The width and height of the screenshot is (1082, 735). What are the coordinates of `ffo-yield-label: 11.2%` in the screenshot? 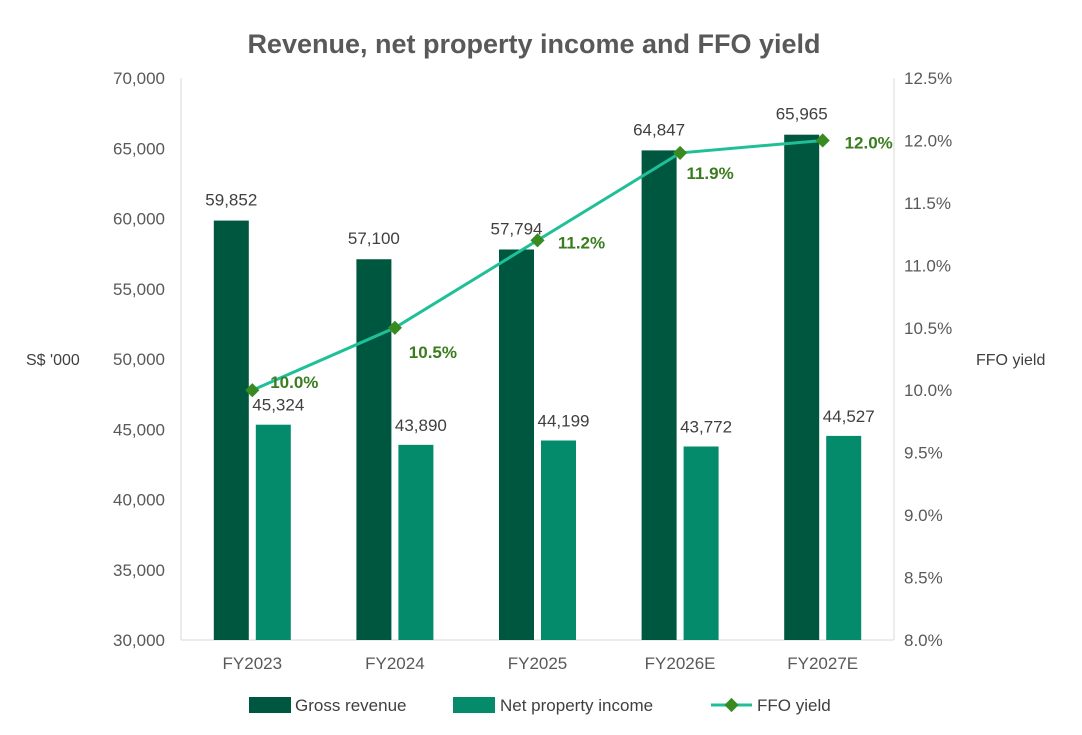 It's located at (581, 242).